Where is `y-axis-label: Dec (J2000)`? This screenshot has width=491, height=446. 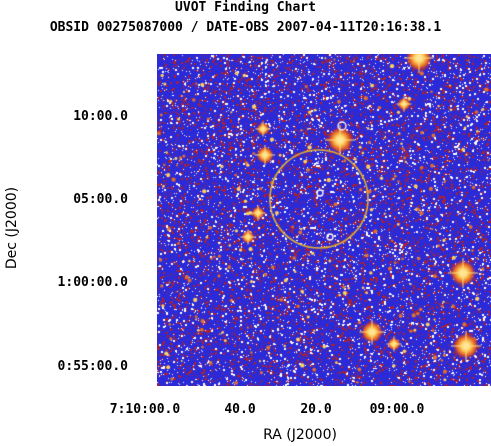 y-axis-label: Dec (J2000) is located at coordinates (12, 228).